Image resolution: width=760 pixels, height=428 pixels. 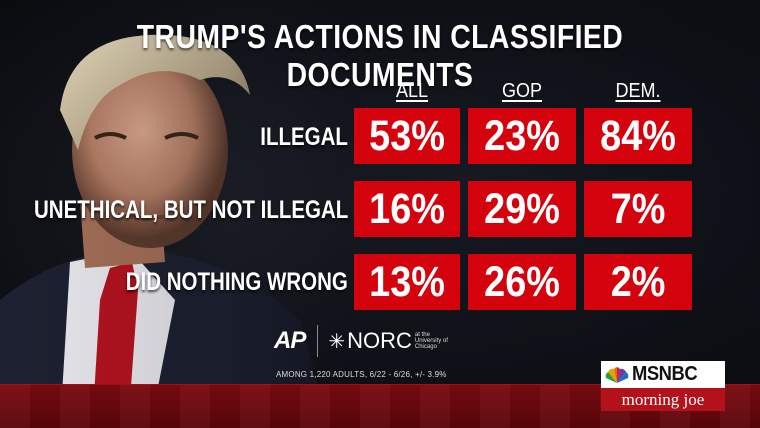 I want to click on cell-nothing-wrong-dem: 2%, so click(x=638, y=282).